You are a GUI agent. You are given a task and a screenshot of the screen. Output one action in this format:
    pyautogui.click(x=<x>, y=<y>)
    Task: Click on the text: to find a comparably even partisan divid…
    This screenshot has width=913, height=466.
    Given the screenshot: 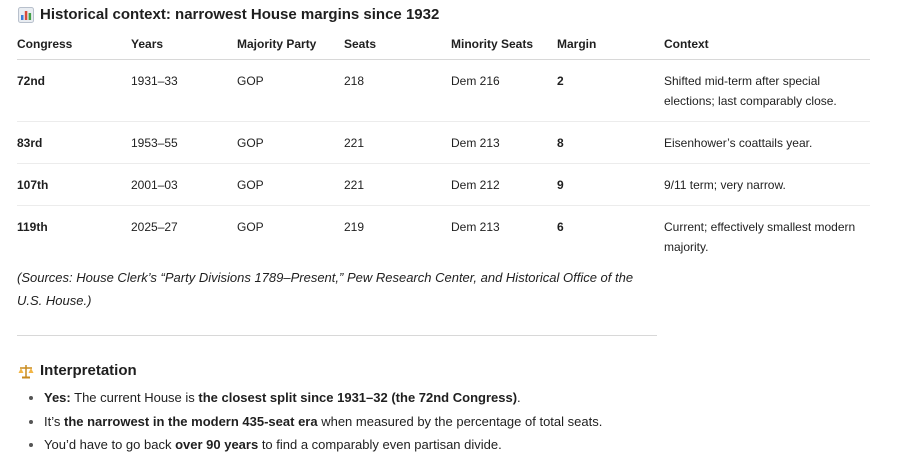 What is the action you would take?
    pyautogui.click(x=380, y=444)
    